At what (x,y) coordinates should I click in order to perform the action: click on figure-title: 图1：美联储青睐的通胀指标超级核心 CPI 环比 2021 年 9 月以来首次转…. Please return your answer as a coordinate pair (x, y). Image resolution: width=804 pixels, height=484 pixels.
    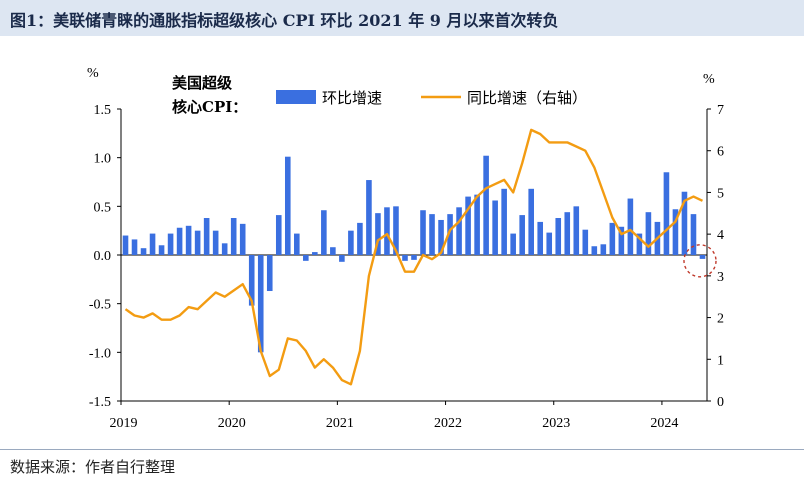
    Looking at the image, I should click on (284, 20).